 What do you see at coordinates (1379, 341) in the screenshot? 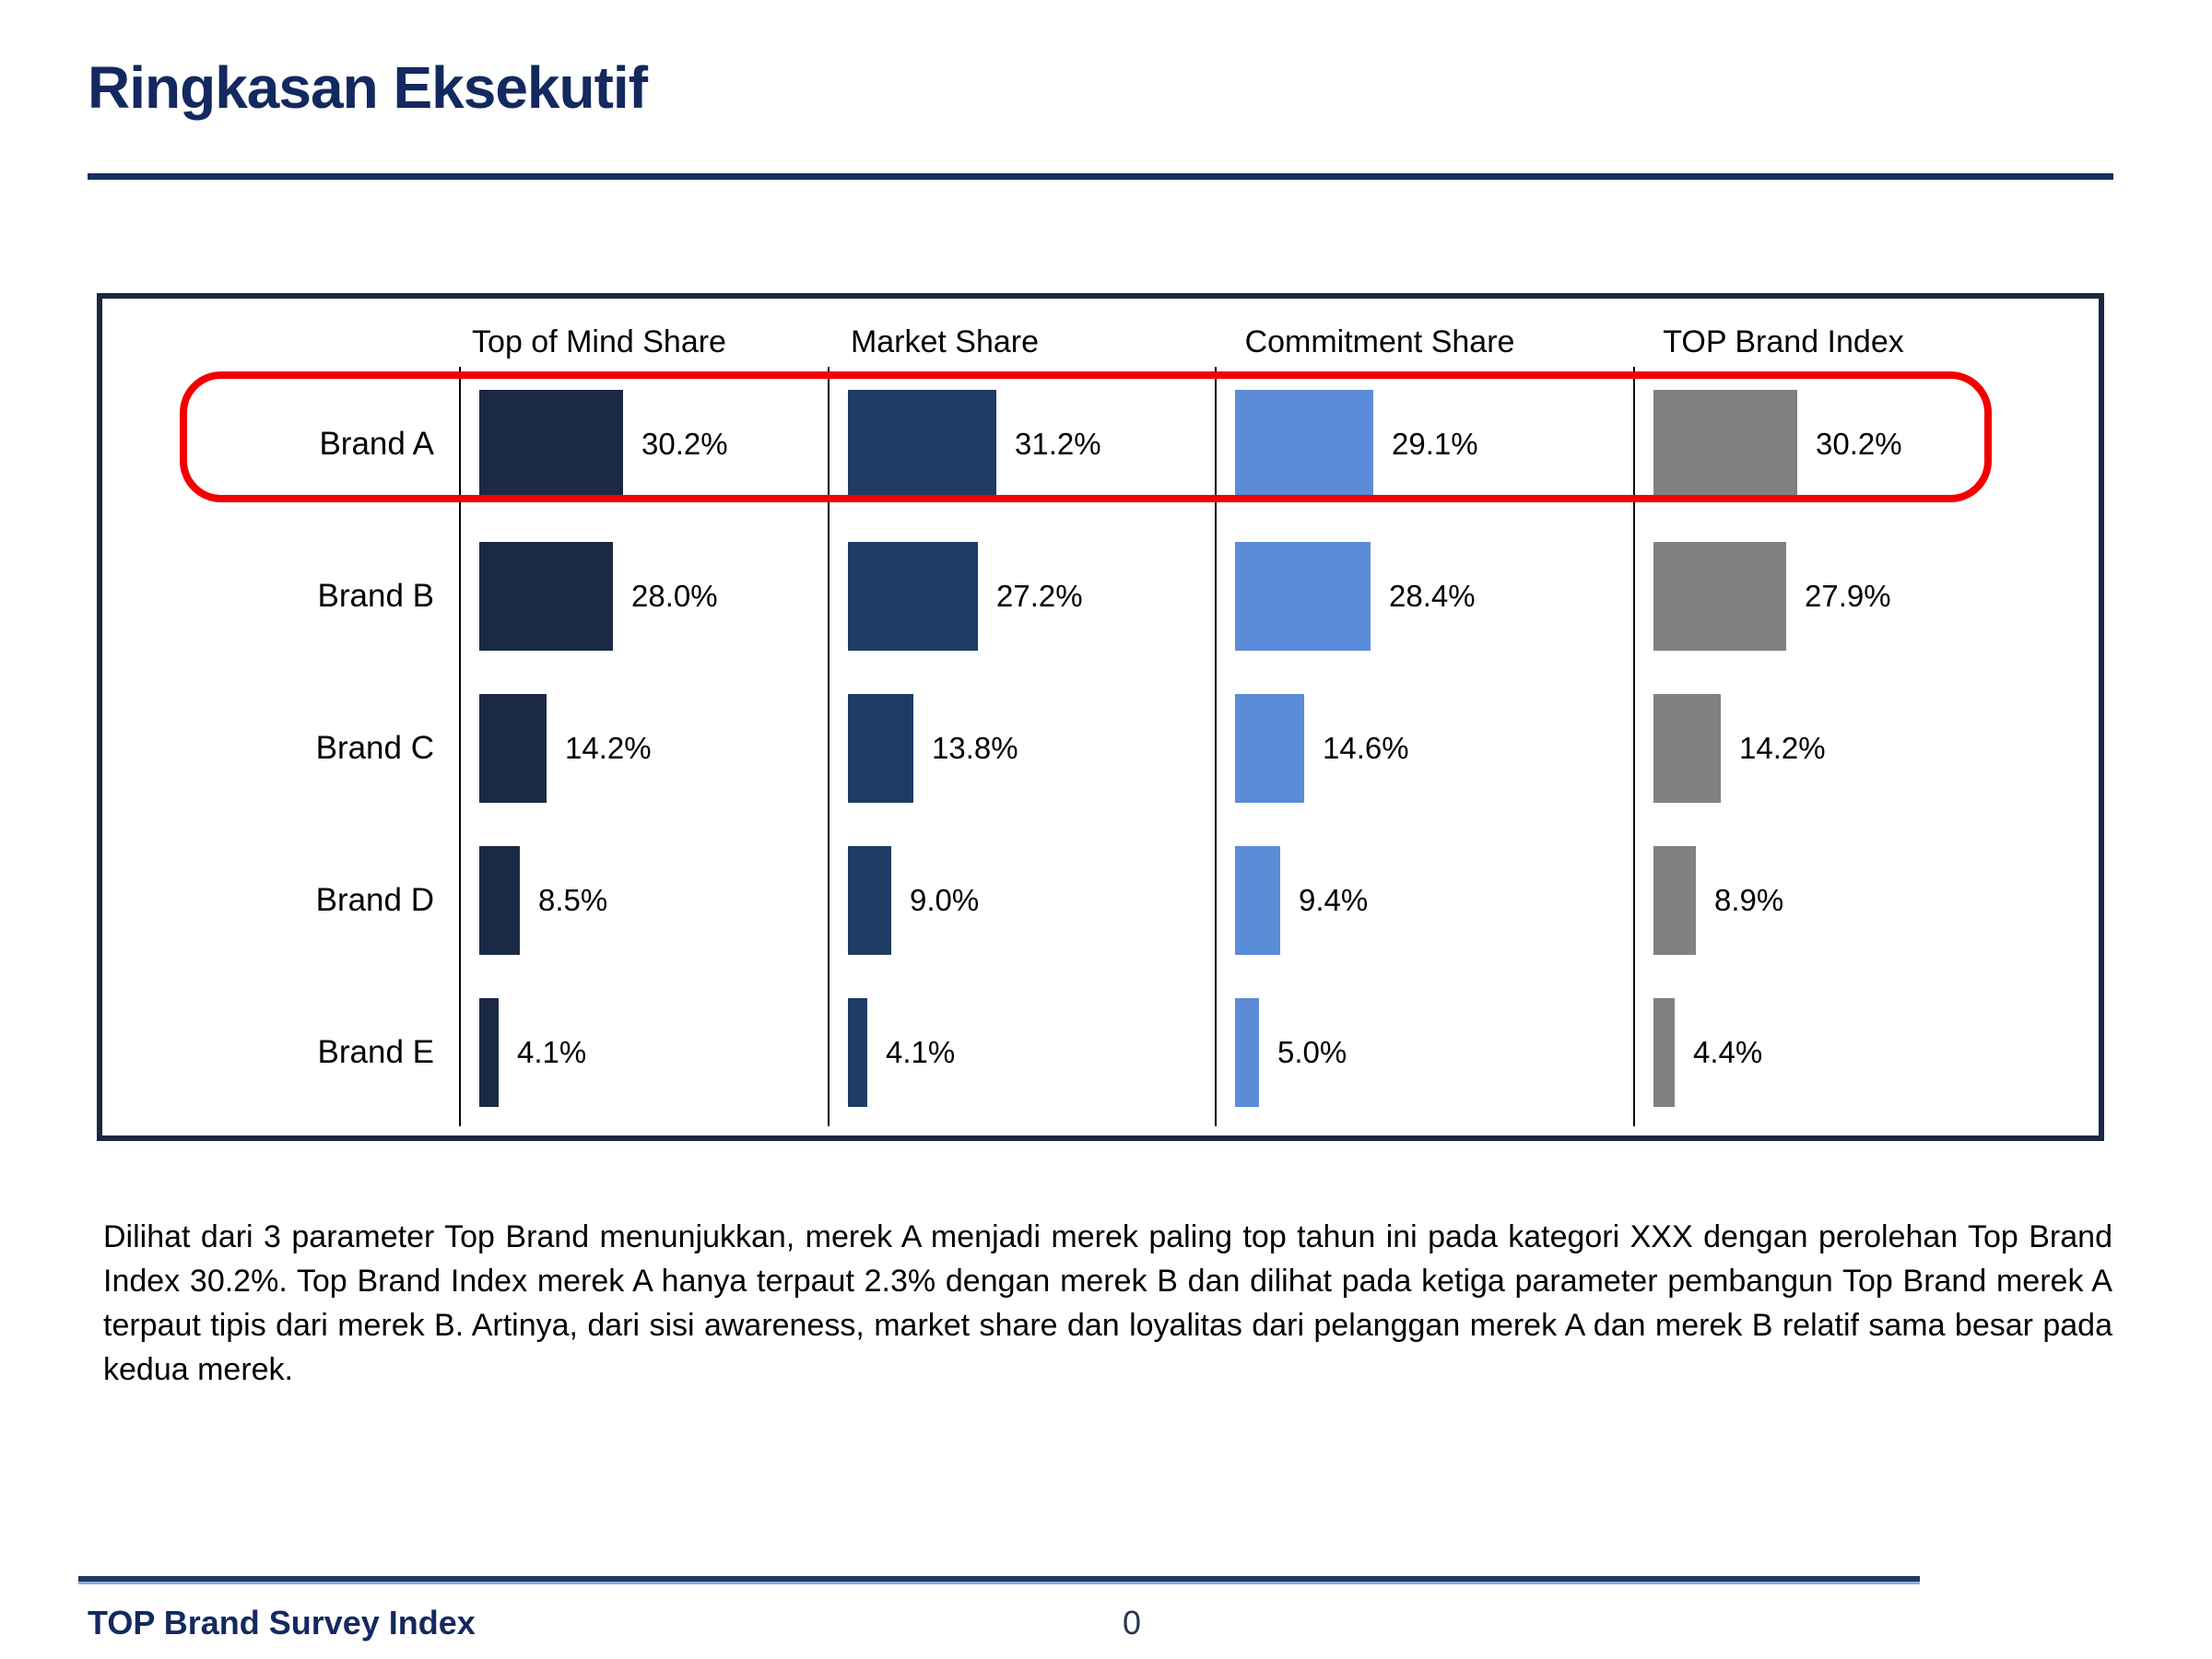
I see `column-header-commitment-share: Commitment Share` at bounding box center [1379, 341].